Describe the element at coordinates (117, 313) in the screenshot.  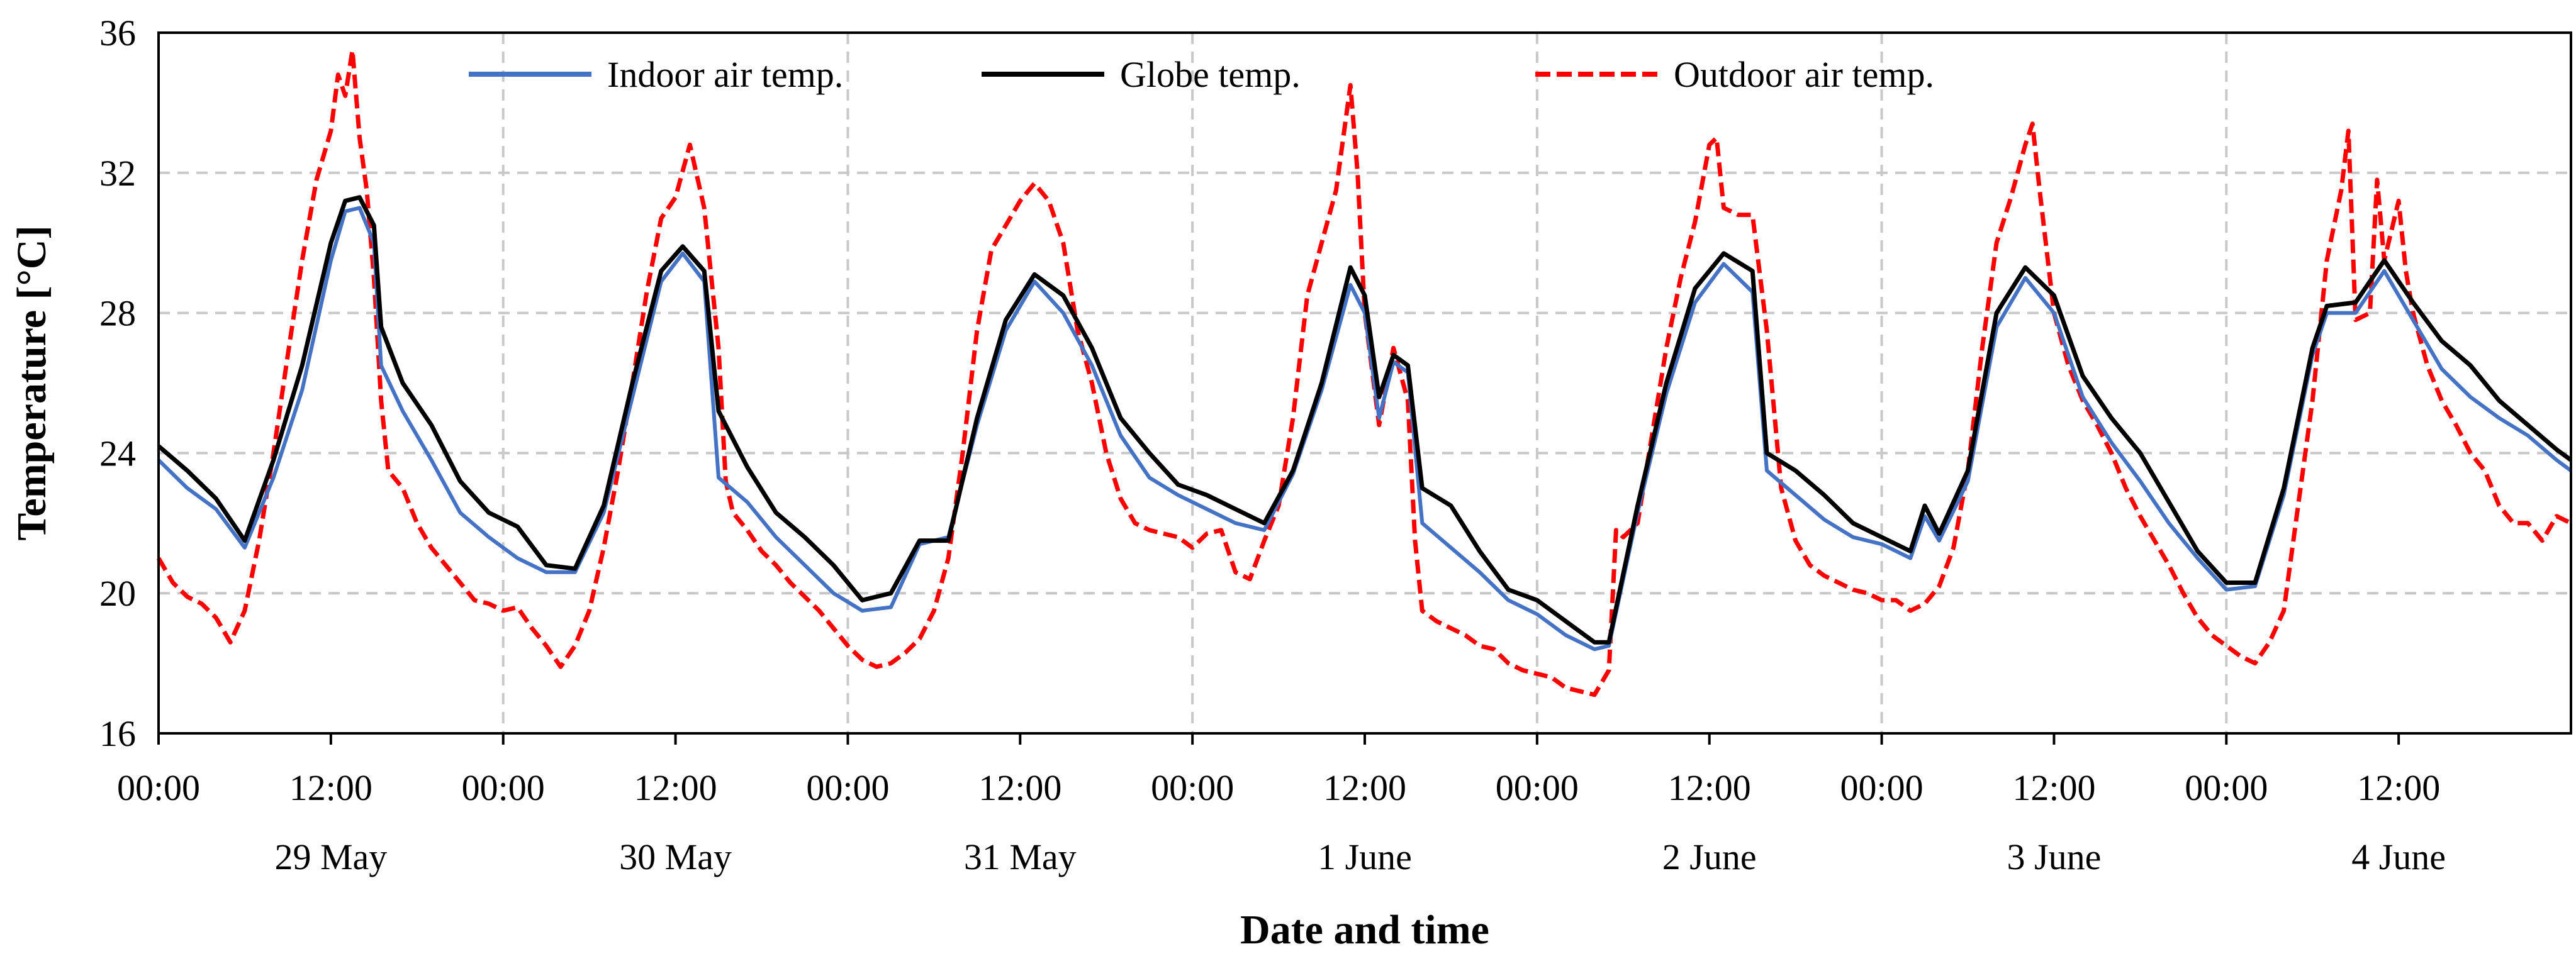
I see `y-tick-label: 28` at that location.